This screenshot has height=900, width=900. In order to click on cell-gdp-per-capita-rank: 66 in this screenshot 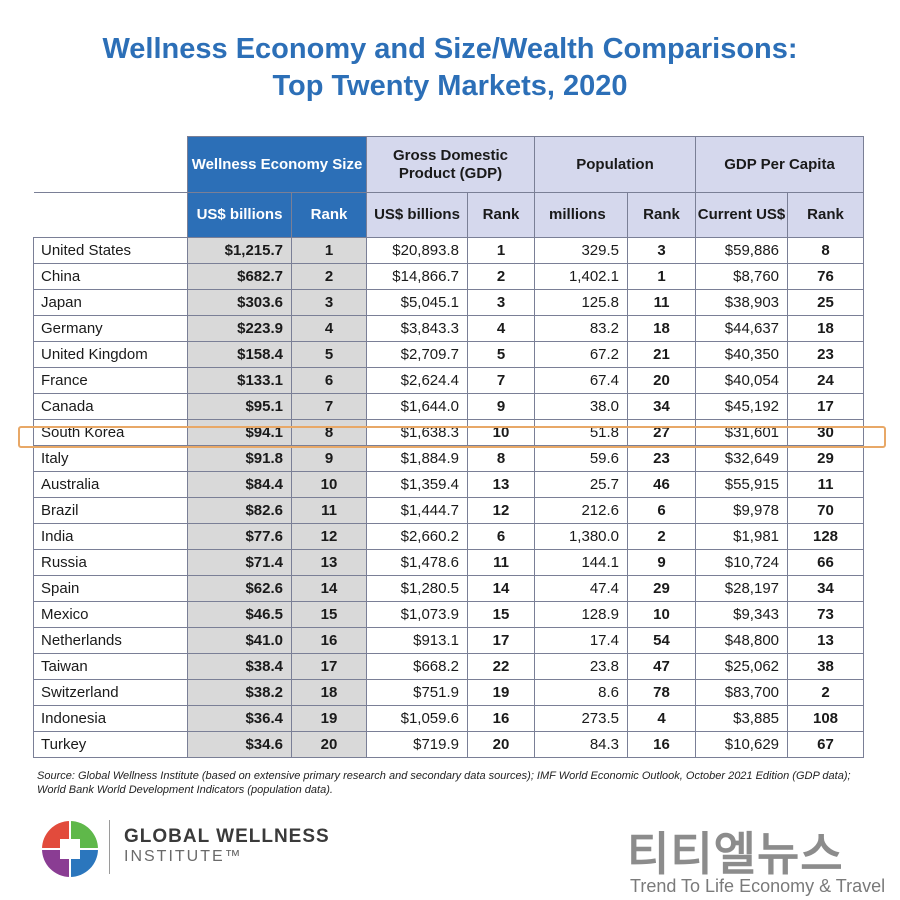, I will do `click(826, 562)`.